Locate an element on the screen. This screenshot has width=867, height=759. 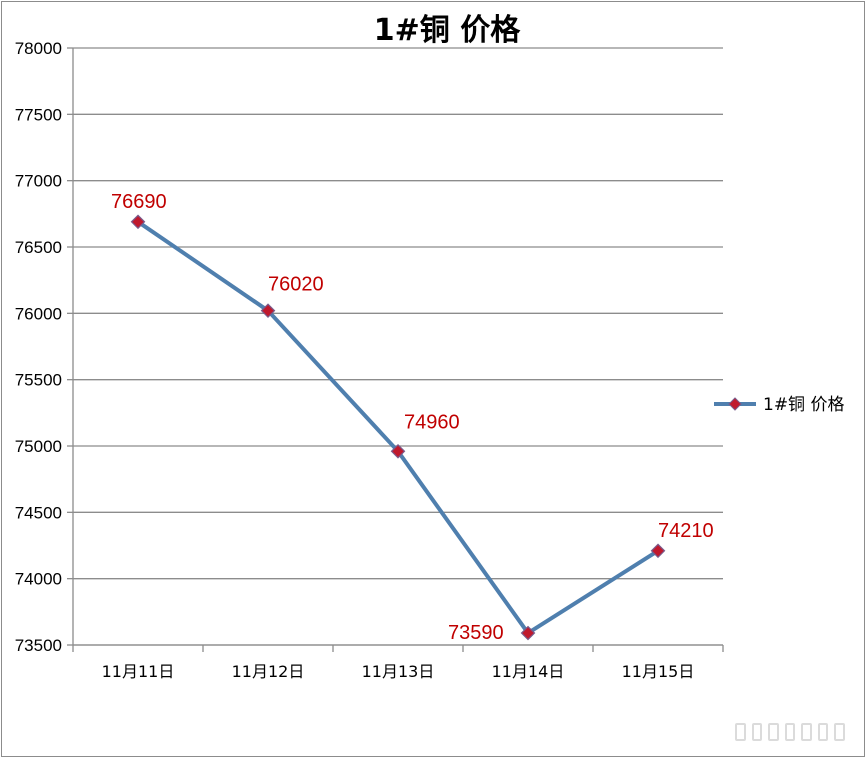
x-axis-ticks: 11月11日 11月12日 11月13日 11月14日 11月15日 is located at coordinates (398, 671).